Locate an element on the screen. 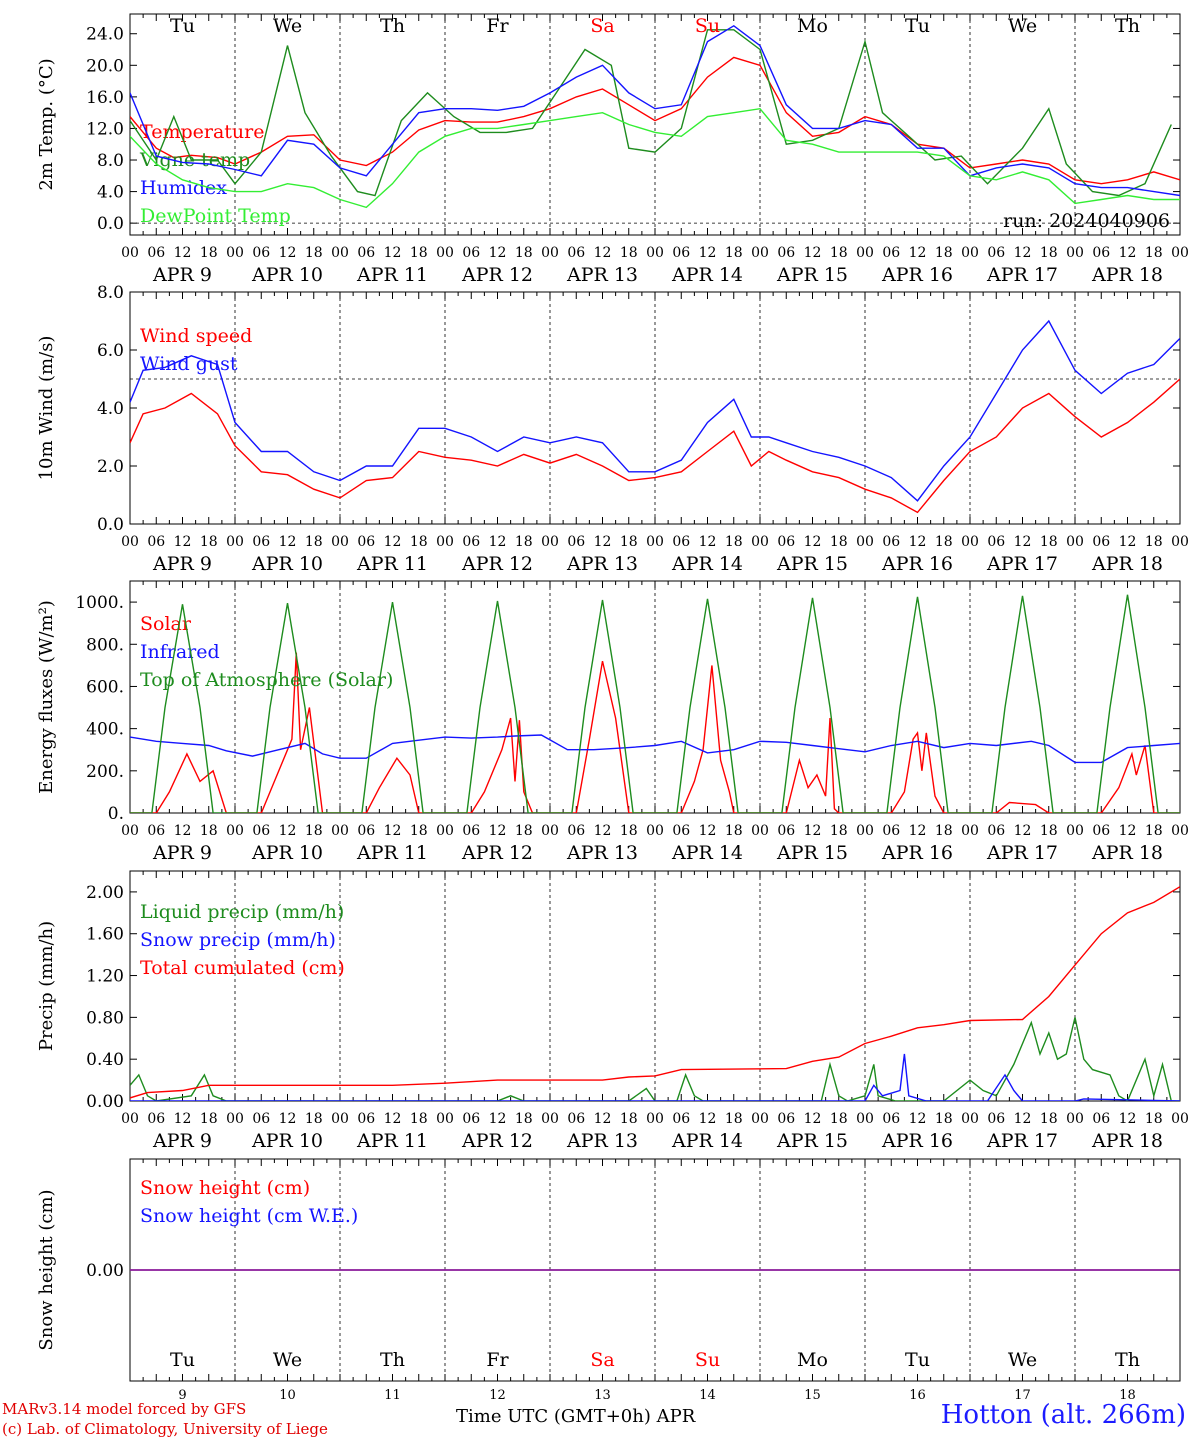 Image resolution: width=1194 pixels, height=1445 pixels. legend-entry: Snow height (cm W.E.) is located at coordinates (249, 1216).